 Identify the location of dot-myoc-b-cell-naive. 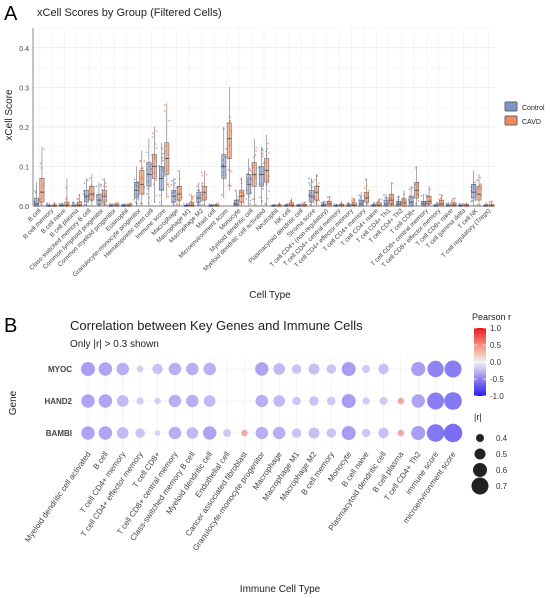
(366, 369).